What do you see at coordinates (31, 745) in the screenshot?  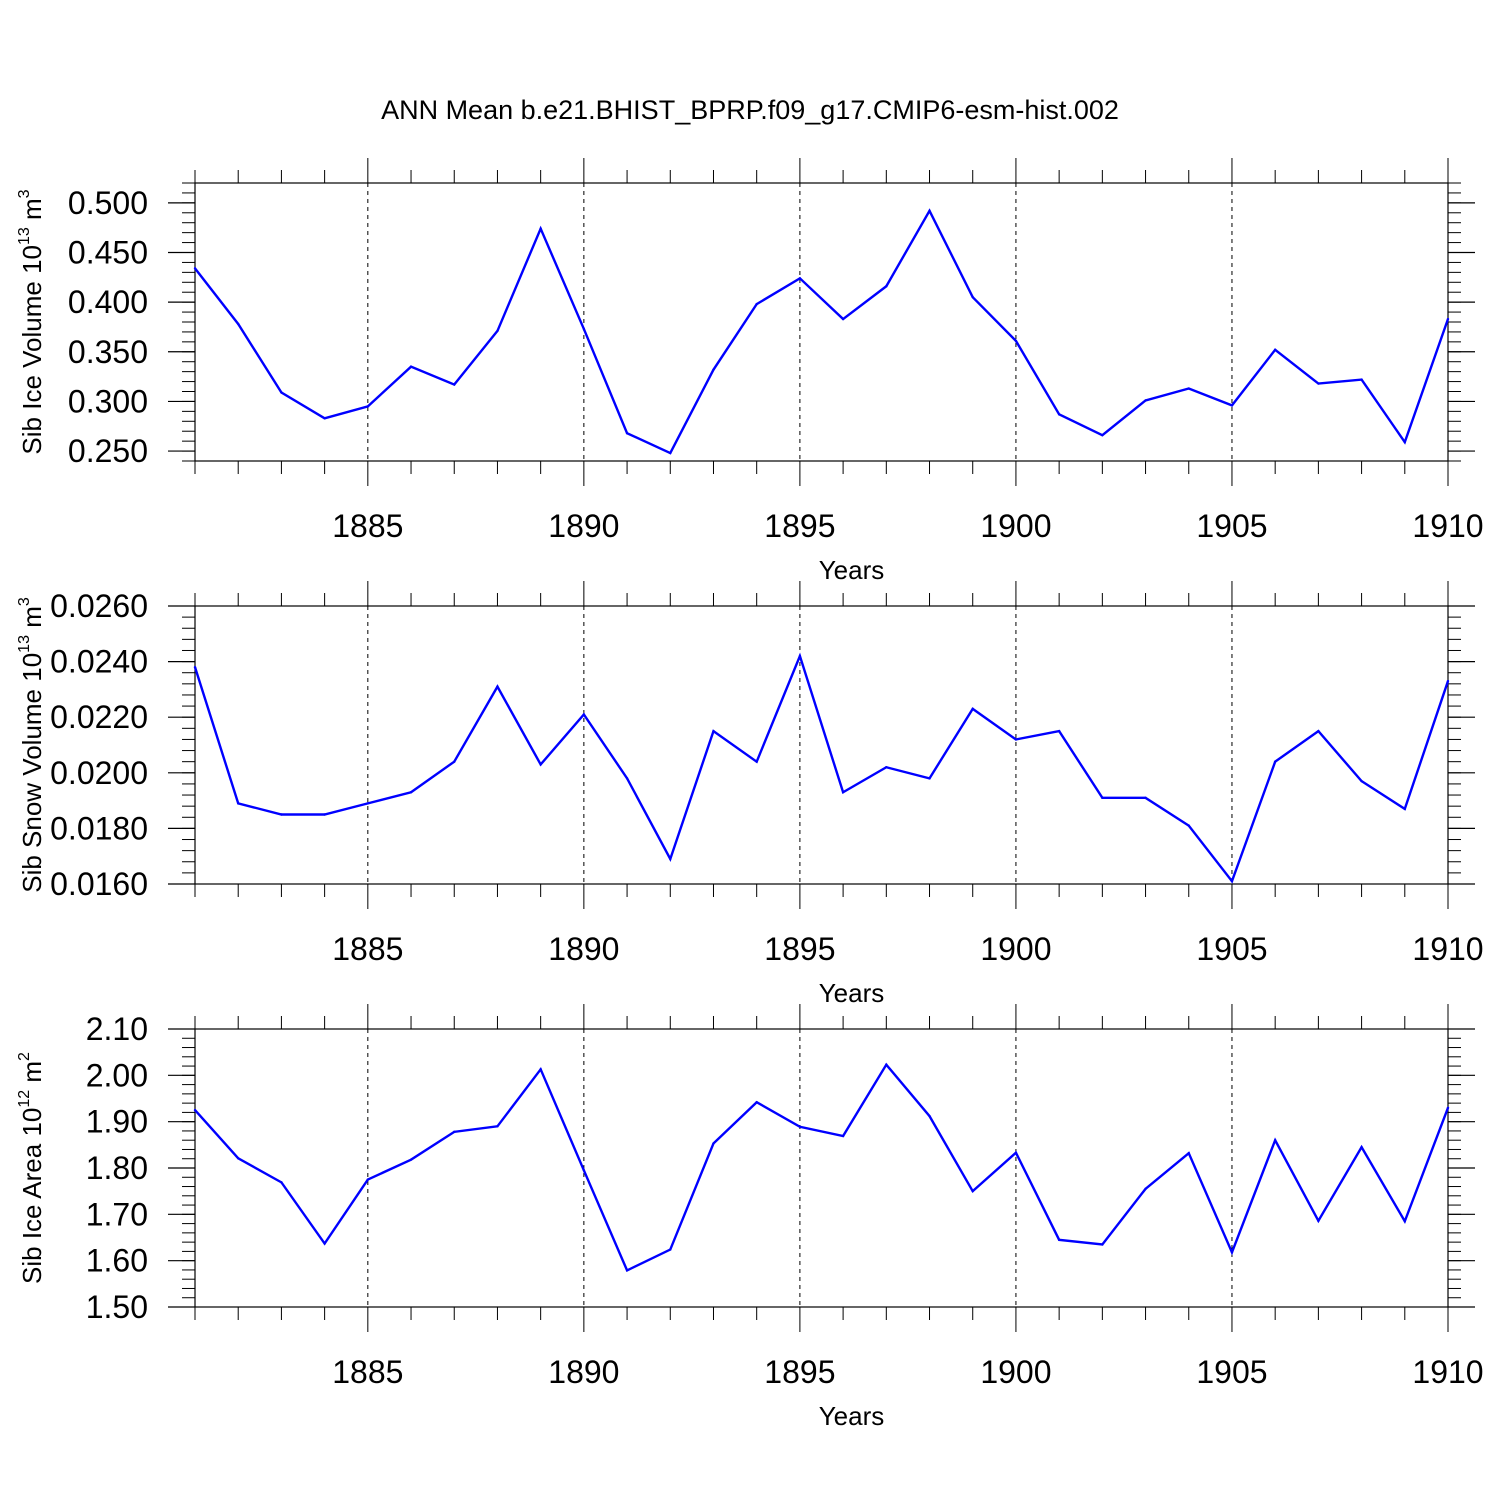 I see `y-axis-title: Sib Snow Volume 1013 m3` at bounding box center [31, 745].